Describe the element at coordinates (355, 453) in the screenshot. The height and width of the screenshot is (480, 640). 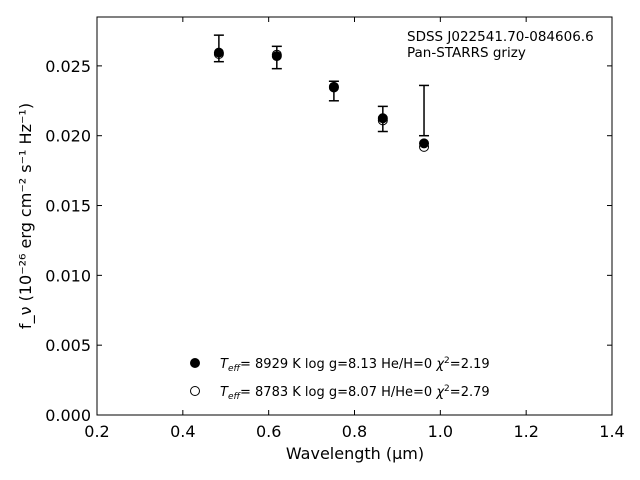
I see `x-axis-label: Wavelength (μm)` at that location.